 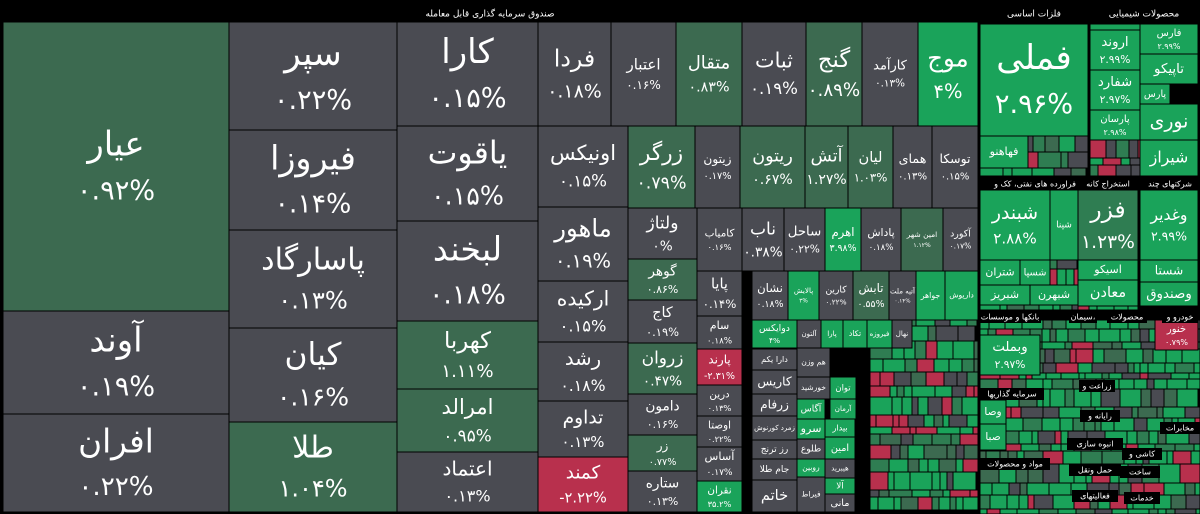 What do you see at coordinates (583, 244) in the screenshot?
I see `tile: ماهور ۰.۱۹%` at bounding box center [583, 244].